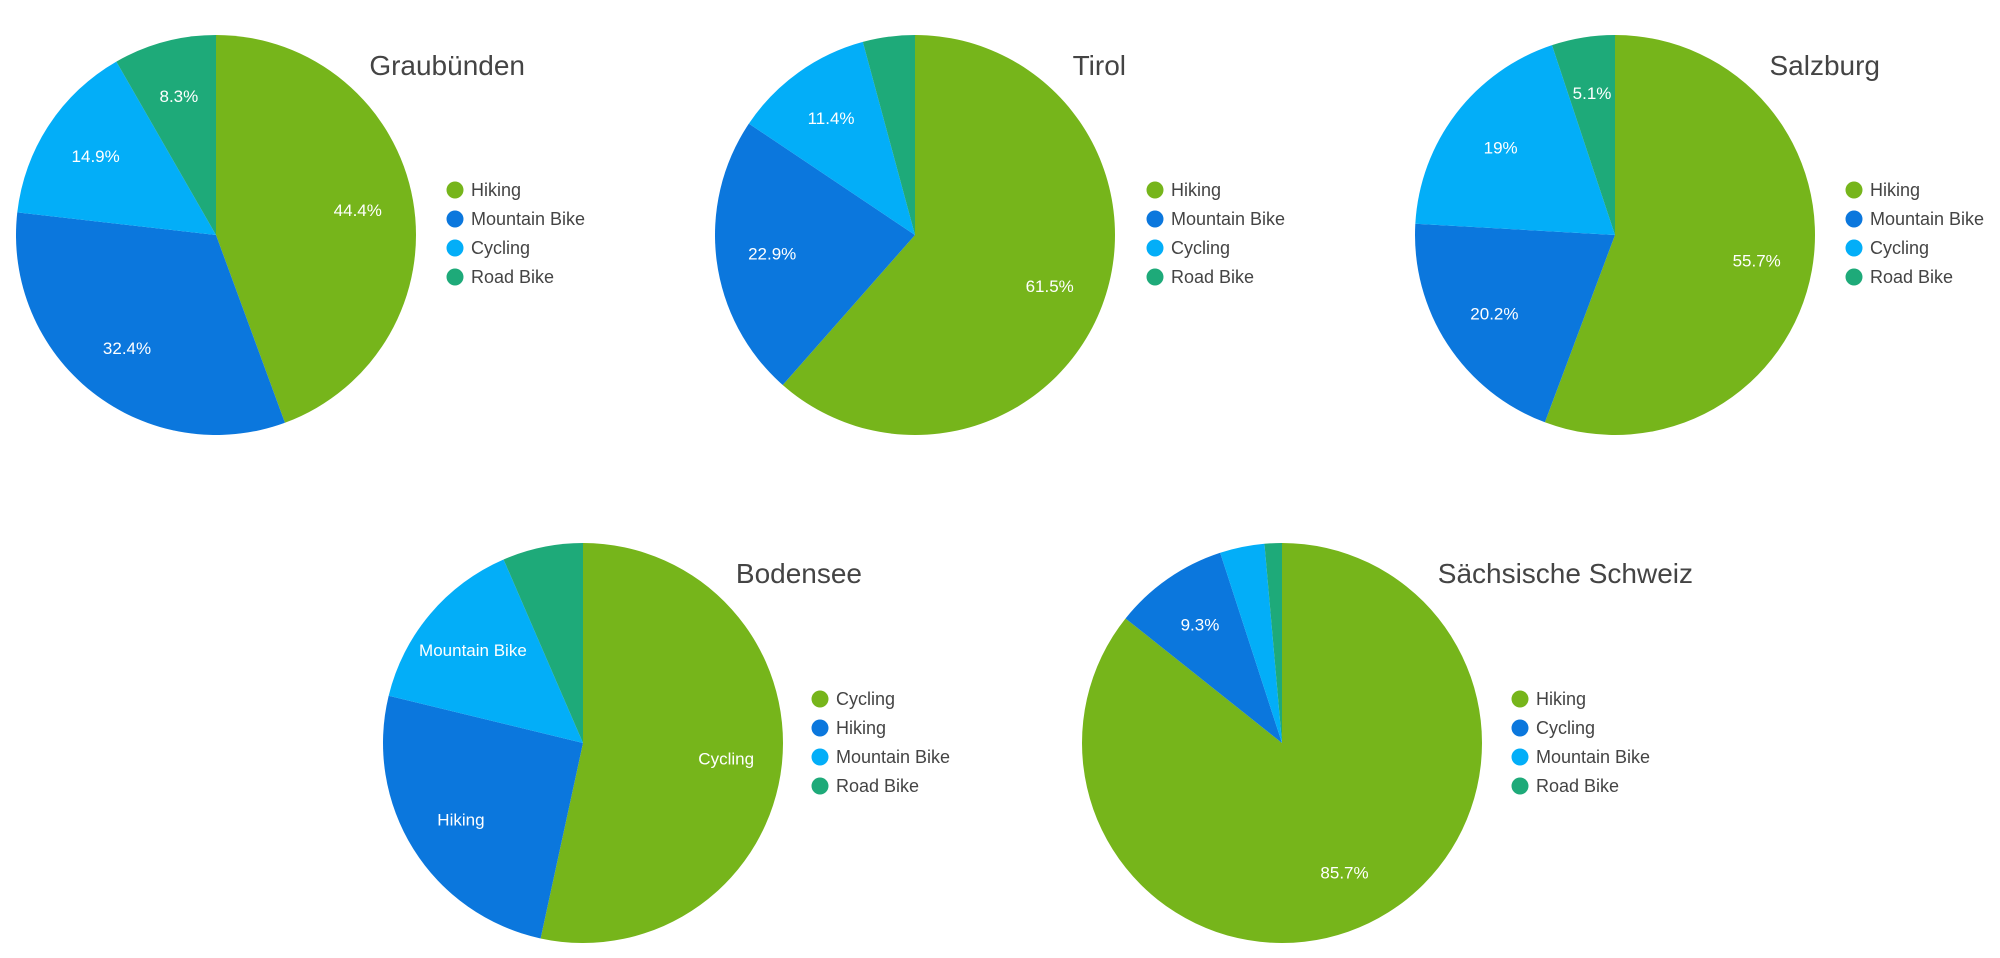 The width and height of the screenshot is (2000, 958). Describe the element at coordinates (1757, 261) in the screenshot. I see `slice-label: 55.7%` at that location.